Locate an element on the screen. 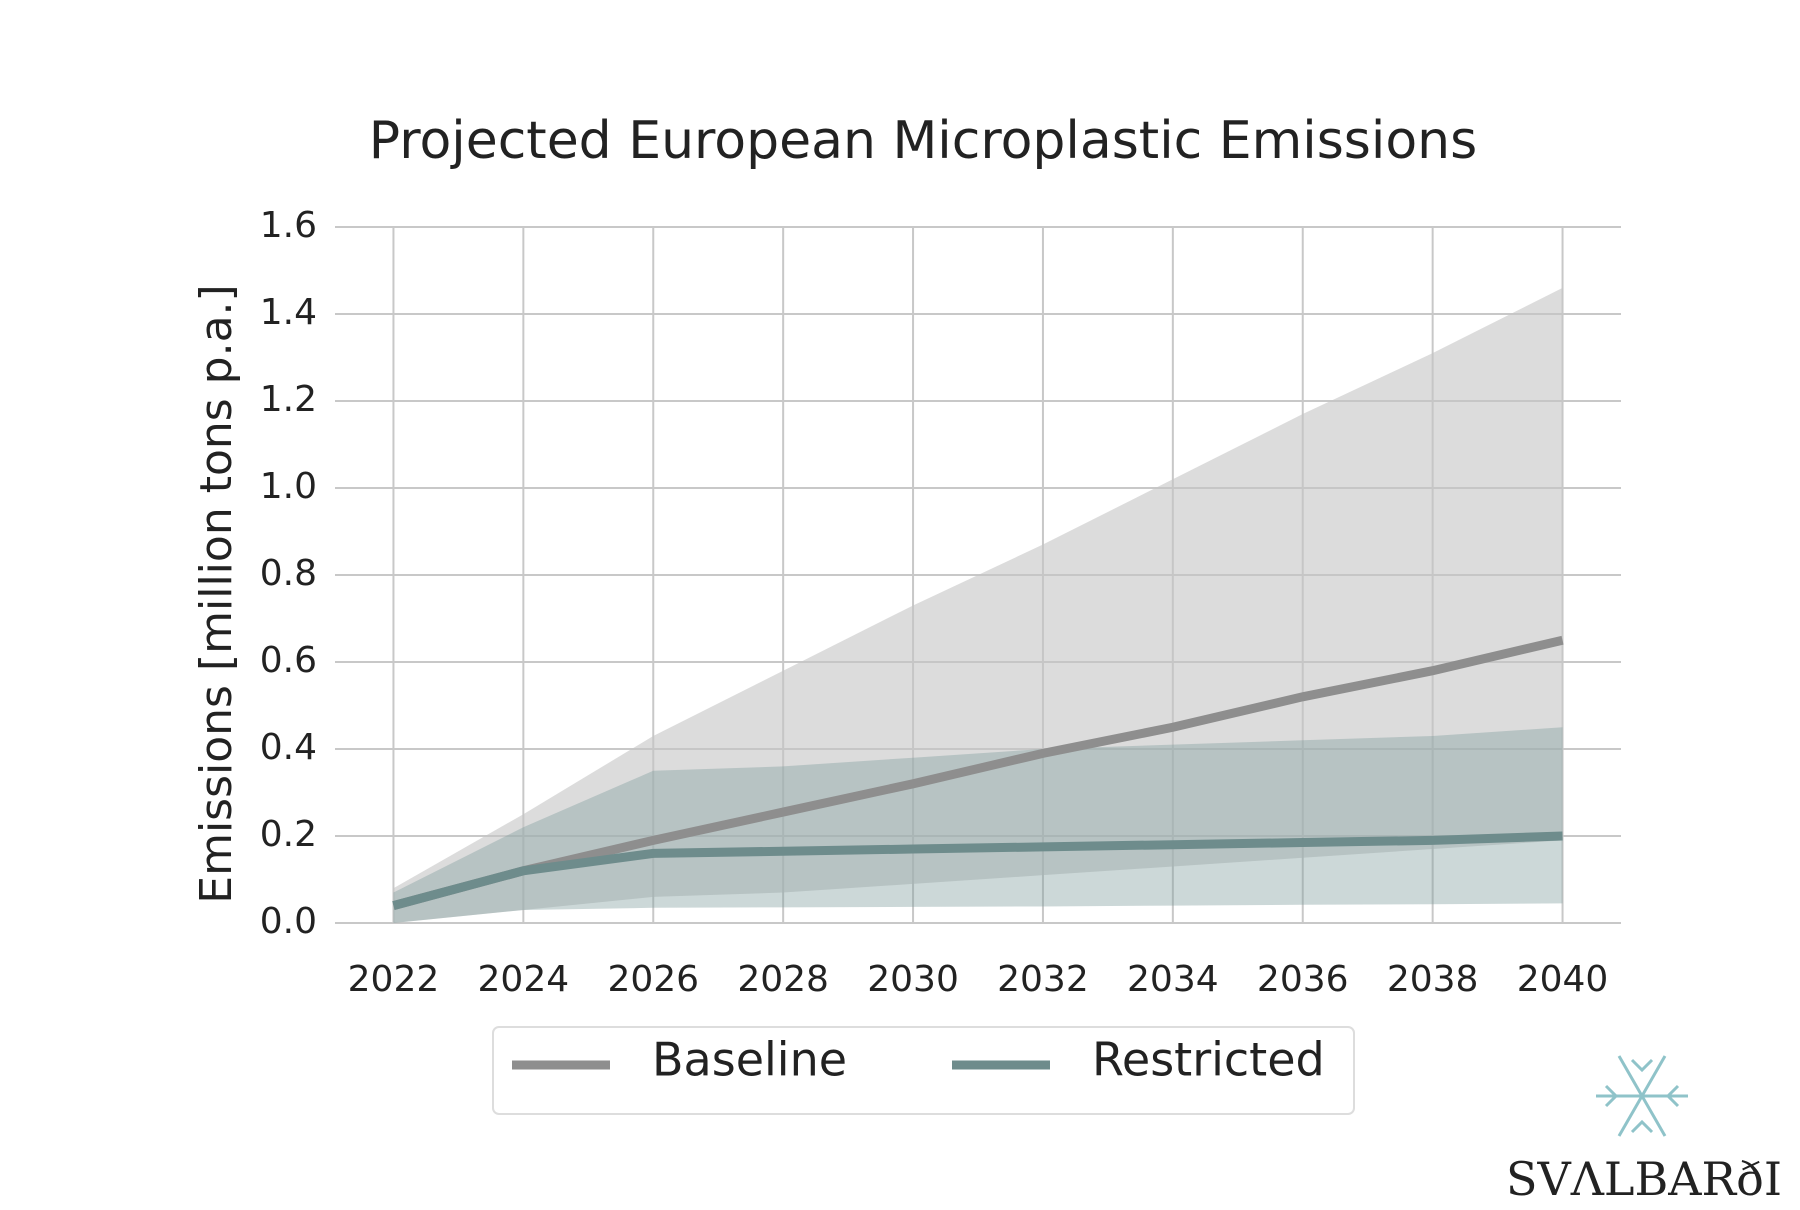 This screenshot has height=1210, width=1800. x-tick-label: 2032 is located at coordinates (1043, 979).